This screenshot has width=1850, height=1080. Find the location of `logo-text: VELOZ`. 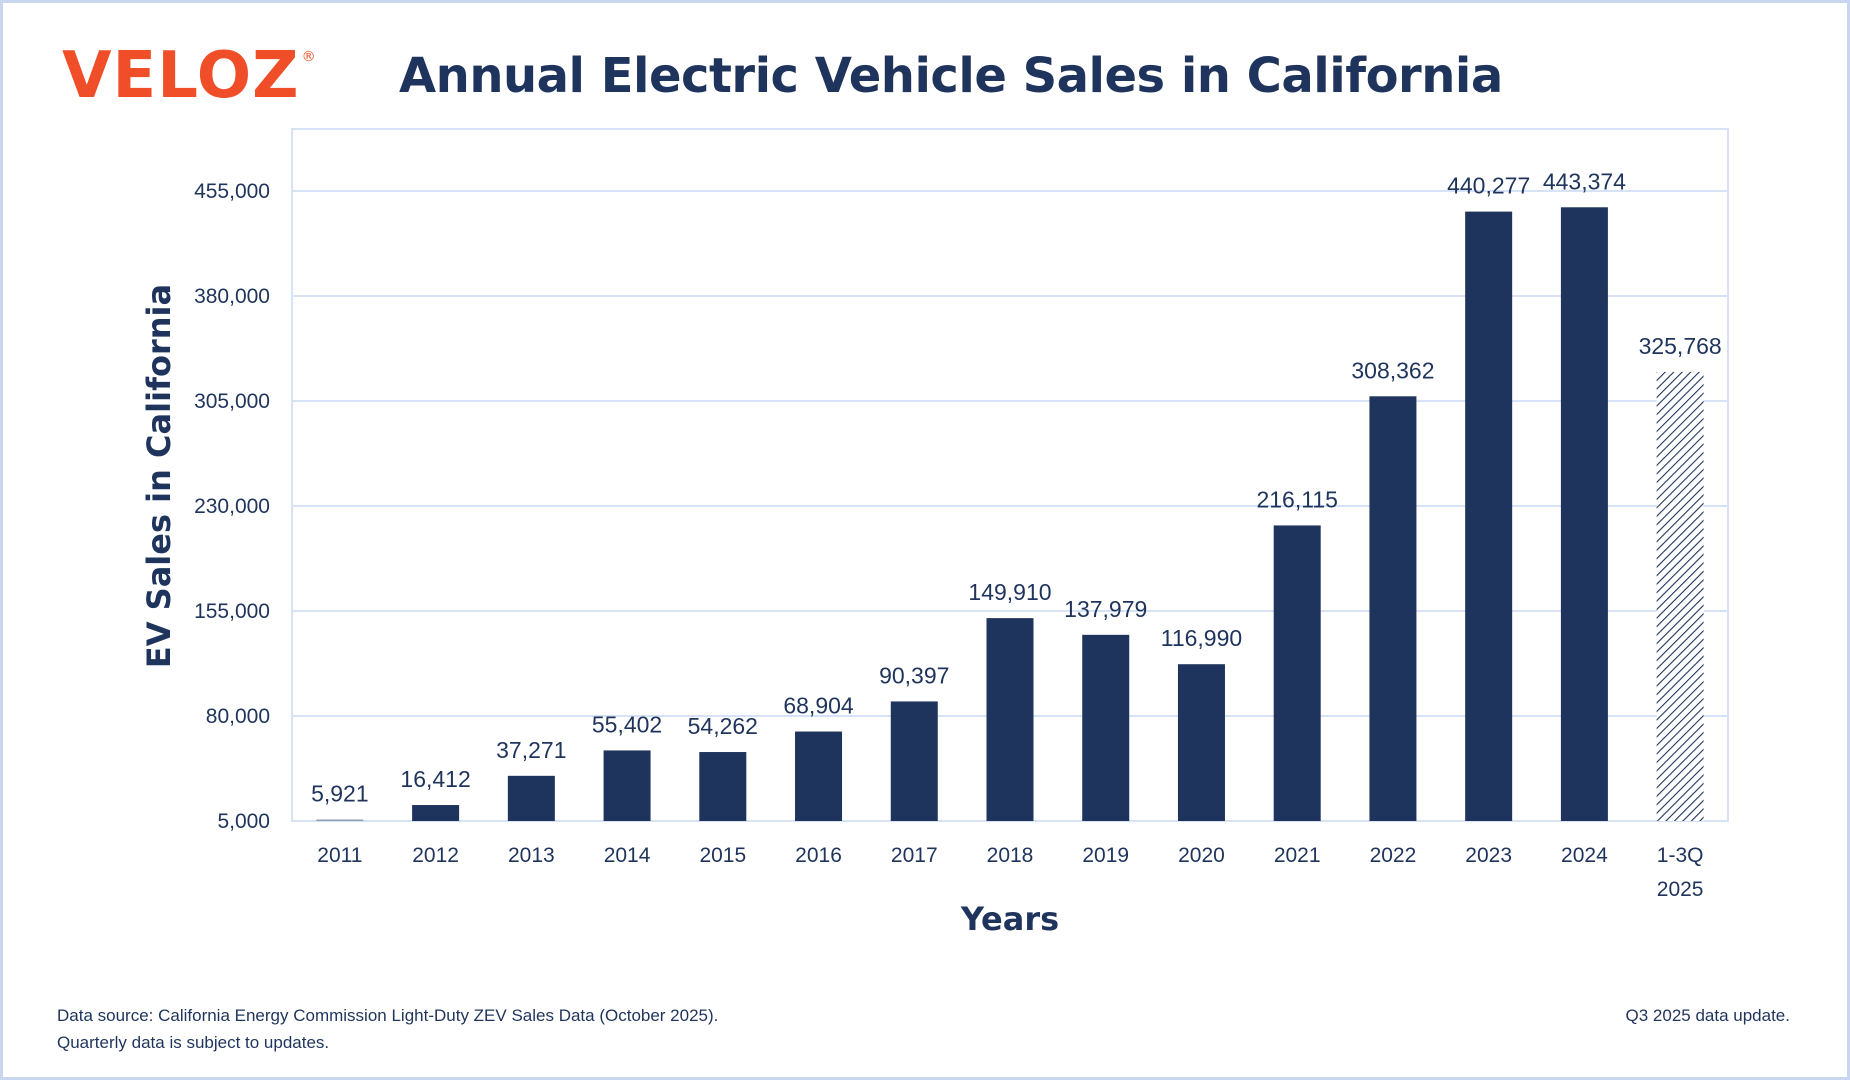

logo-text: VELOZ is located at coordinates (181, 76).